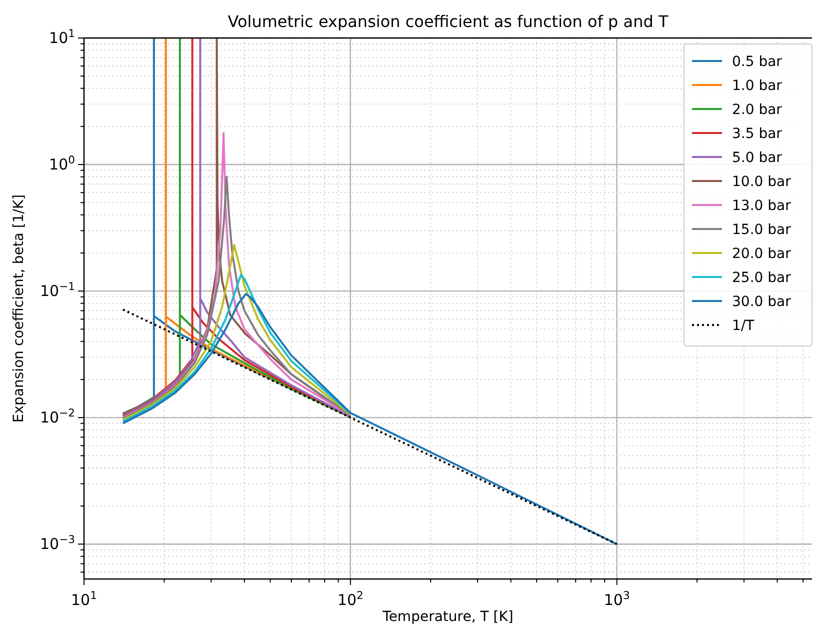  Describe the element at coordinates (62, 163) in the screenshot. I see `y-tick-label: 10$^{0}$` at that location.